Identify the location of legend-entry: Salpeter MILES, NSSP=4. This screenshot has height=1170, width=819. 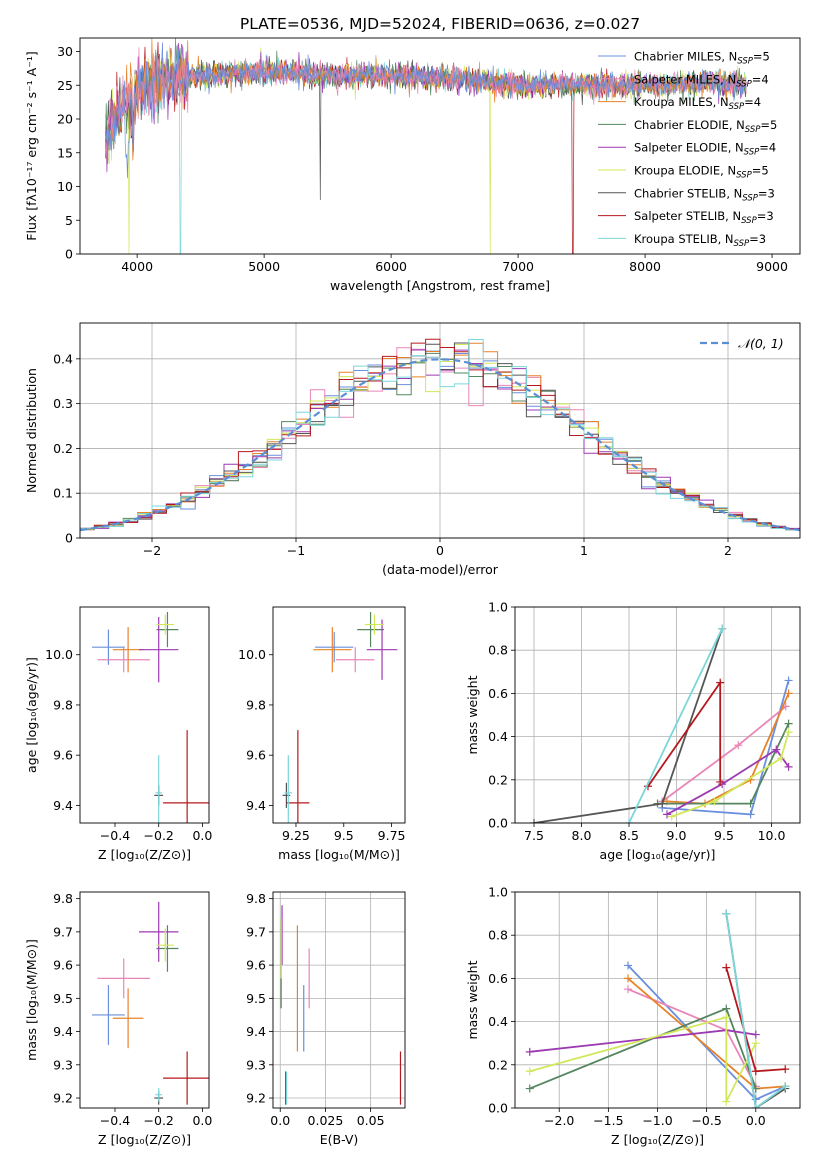
(701, 80).